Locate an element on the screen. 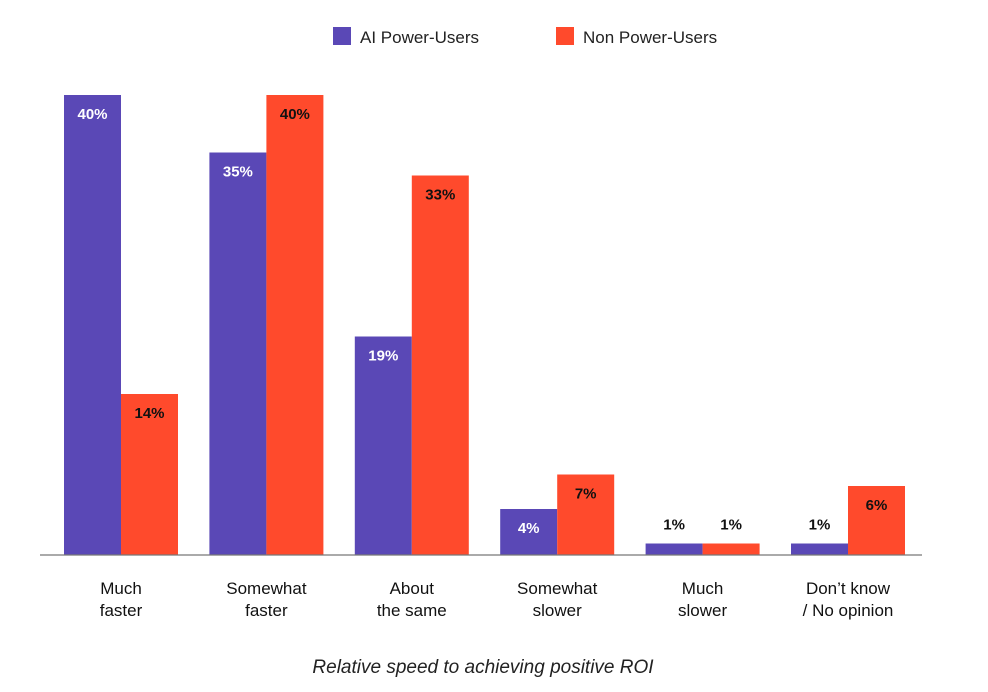 The image size is (988, 692). value-label-0-1: 35% is located at coordinates (238, 172).